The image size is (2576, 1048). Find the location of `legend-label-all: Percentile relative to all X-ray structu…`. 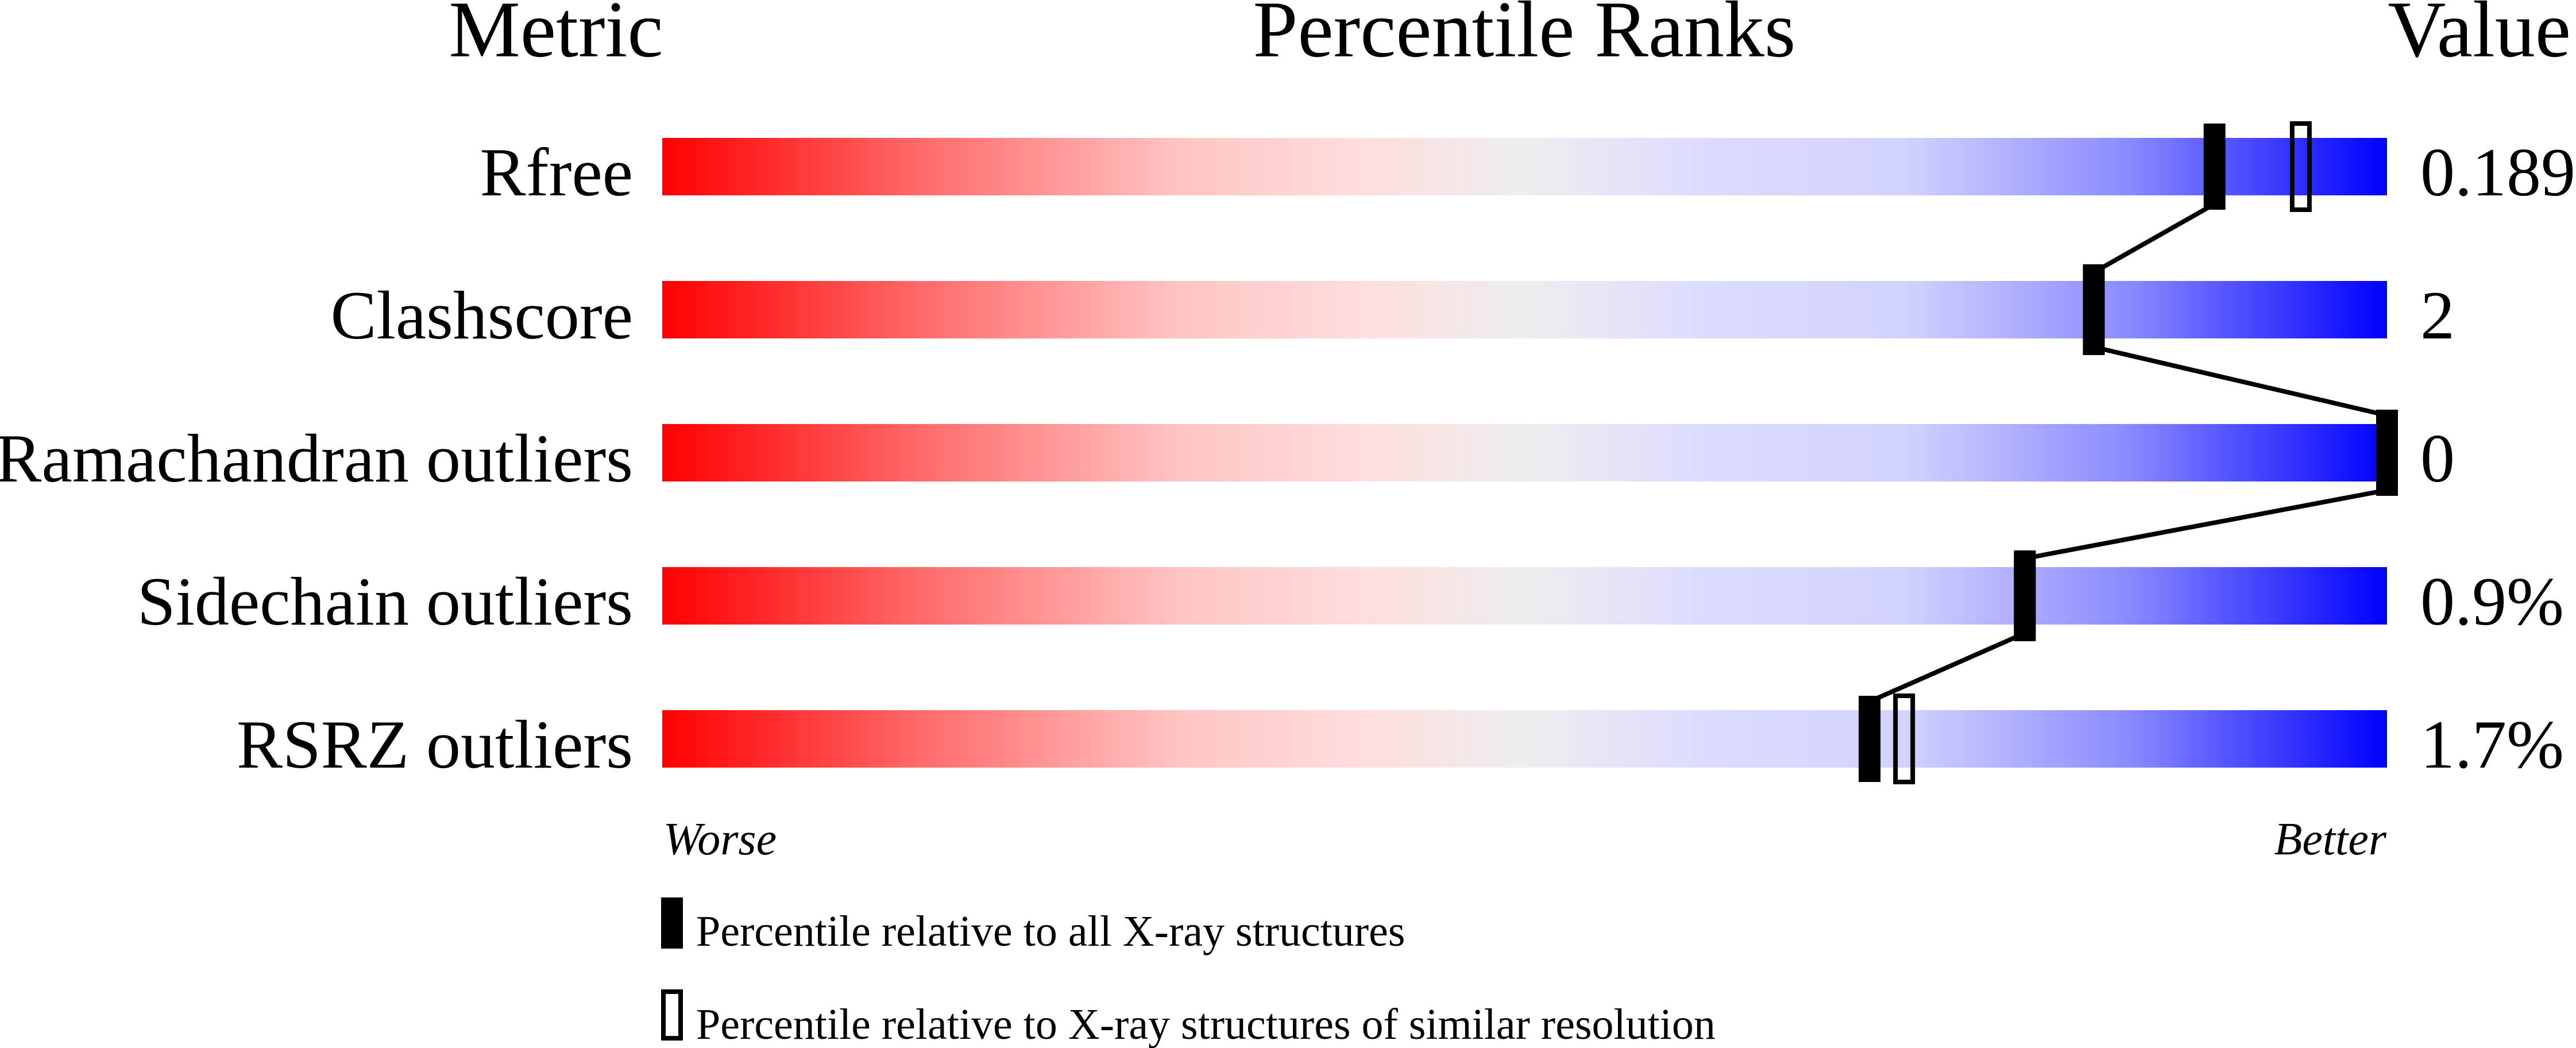

legend-label-all: Percentile relative to all X-ray structu… is located at coordinates (1050, 931).